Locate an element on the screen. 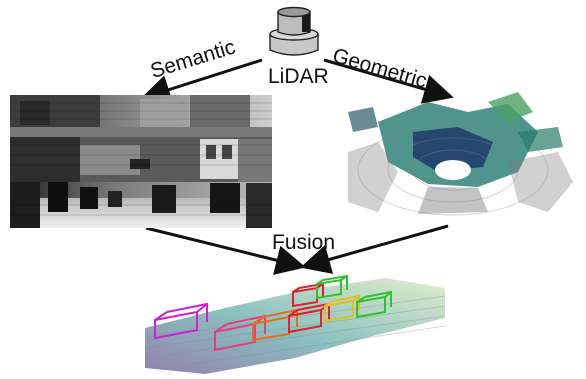  fusion-label: Fusion is located at coordinates (304, 242).